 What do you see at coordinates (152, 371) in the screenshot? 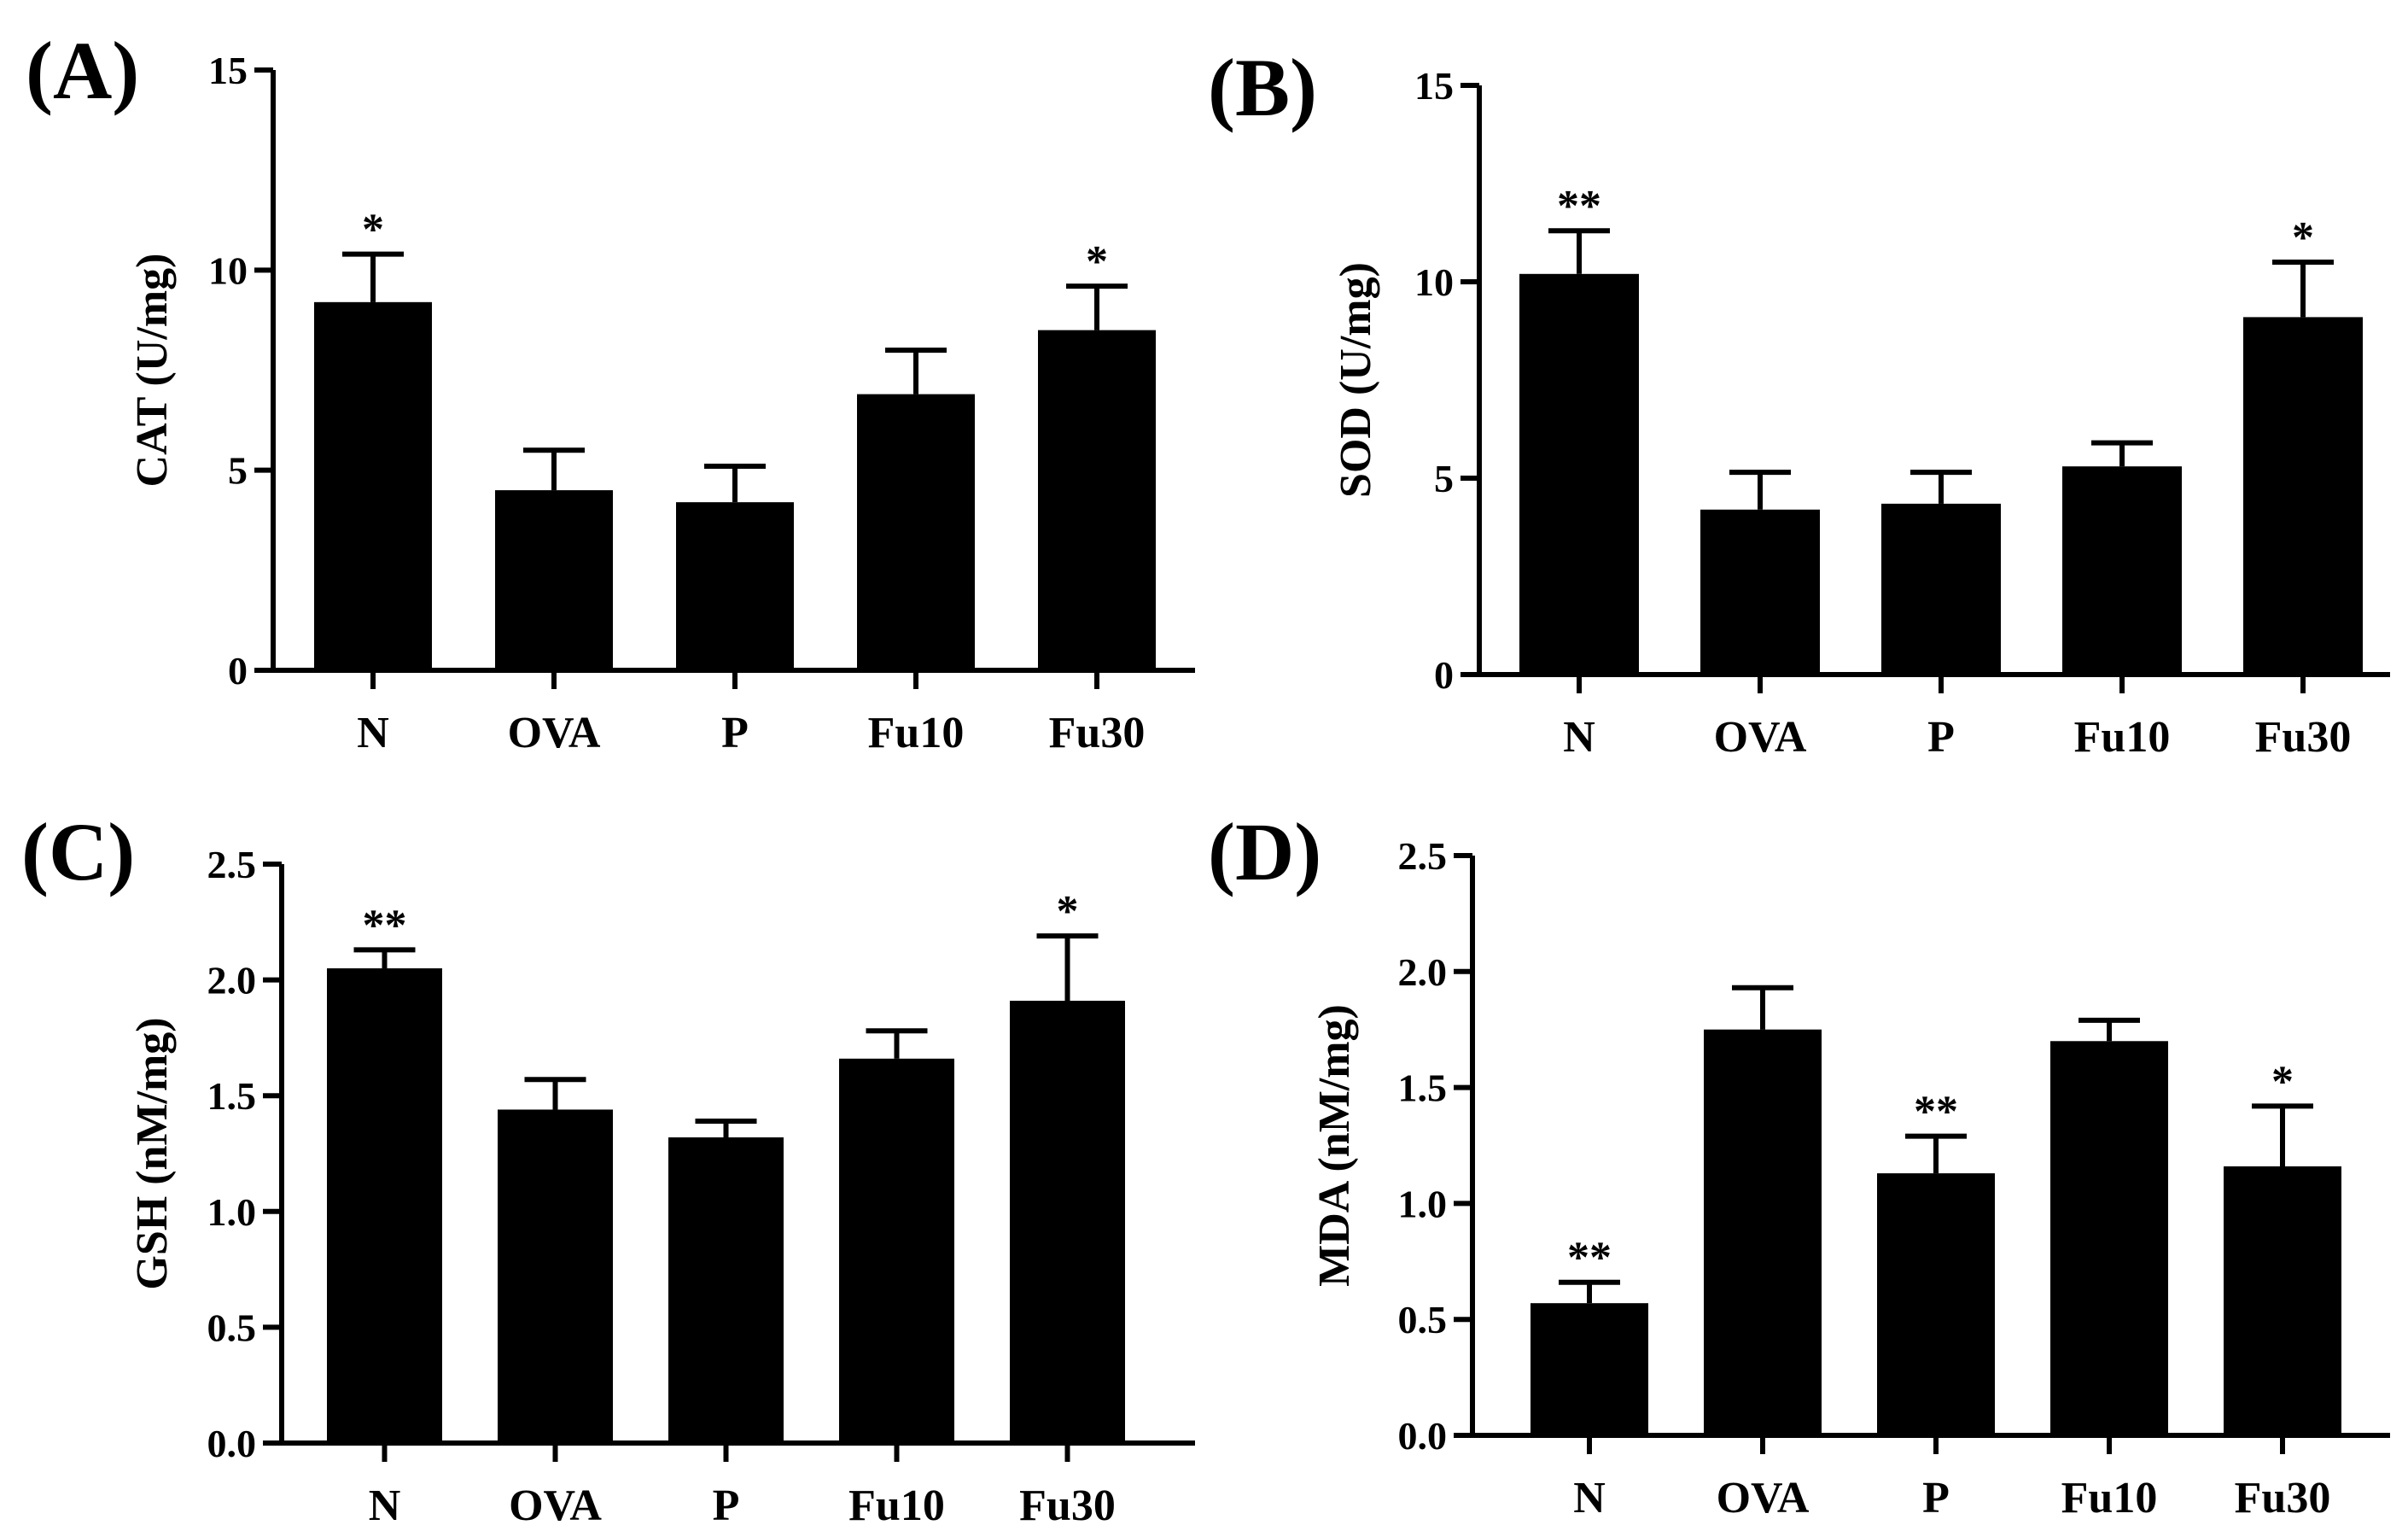
I see `y-axis-title: CAT (U/mg)` at bounding box center [152, 371].